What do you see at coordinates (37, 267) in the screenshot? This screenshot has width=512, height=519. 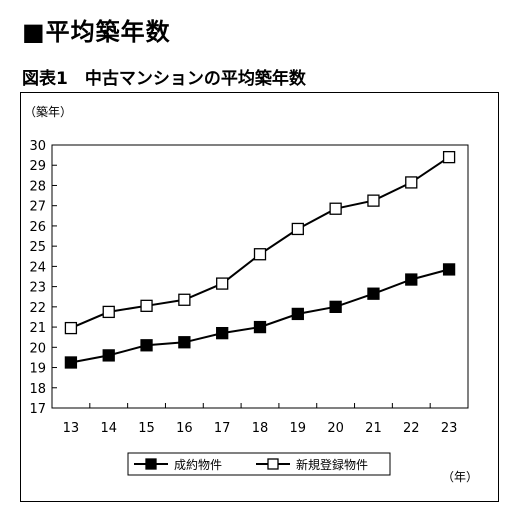 I see `y-tick-label: 24` at bounding box center [37, 267].